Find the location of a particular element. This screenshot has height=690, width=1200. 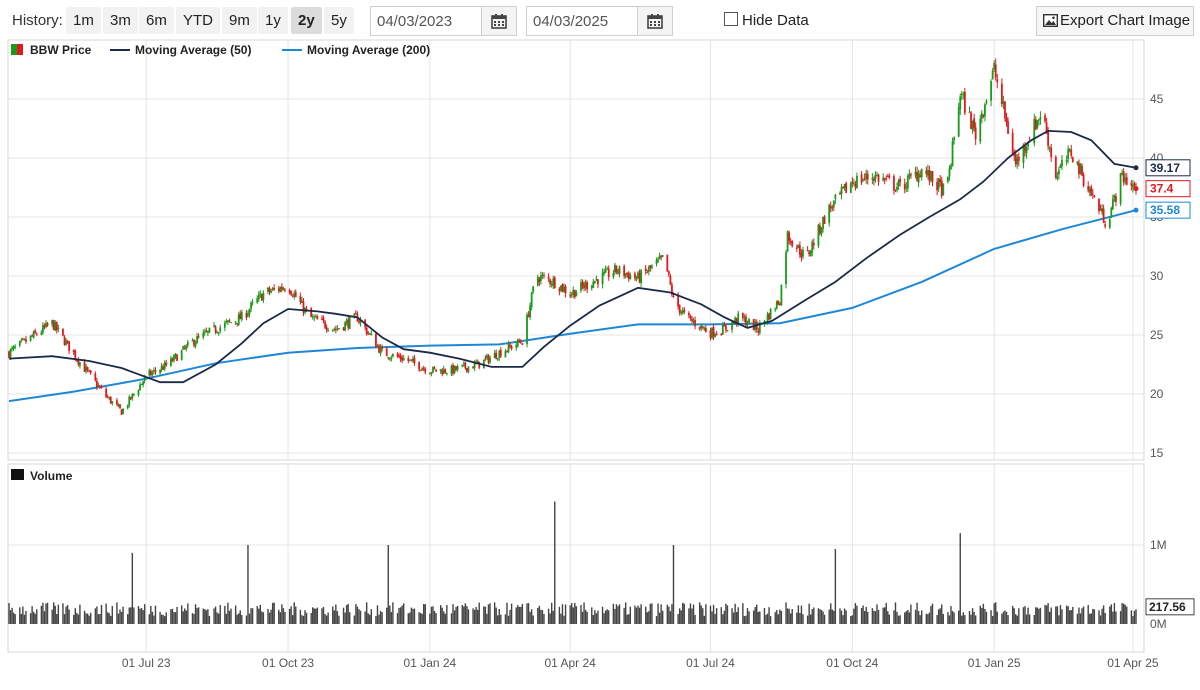

price-tick-label: 20 is located at coordinates (1157, 394).